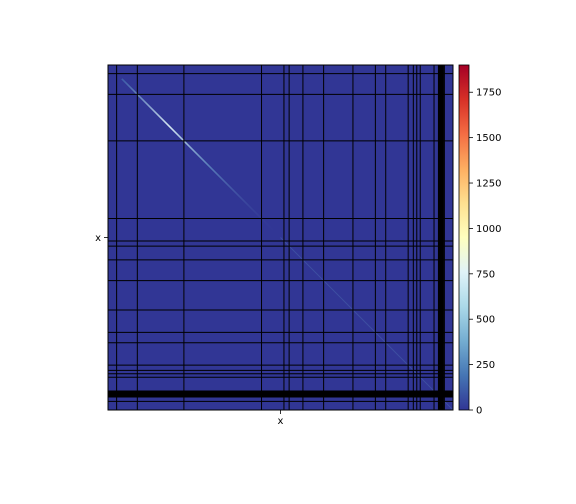 The image size is (576, 504). Describe the element at coordinates (464, 237) in the screenshot. I see `colorbar-gradient-bar` at that location.